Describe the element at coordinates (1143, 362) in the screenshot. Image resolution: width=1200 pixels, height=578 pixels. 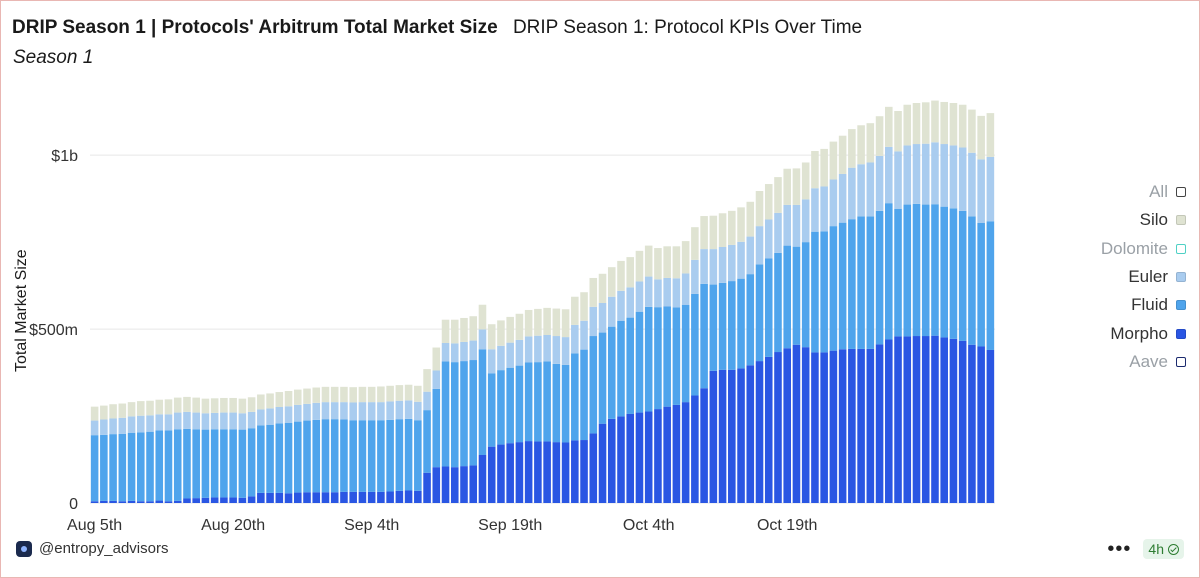
I see `legend-item-aave: Aave` at that location.